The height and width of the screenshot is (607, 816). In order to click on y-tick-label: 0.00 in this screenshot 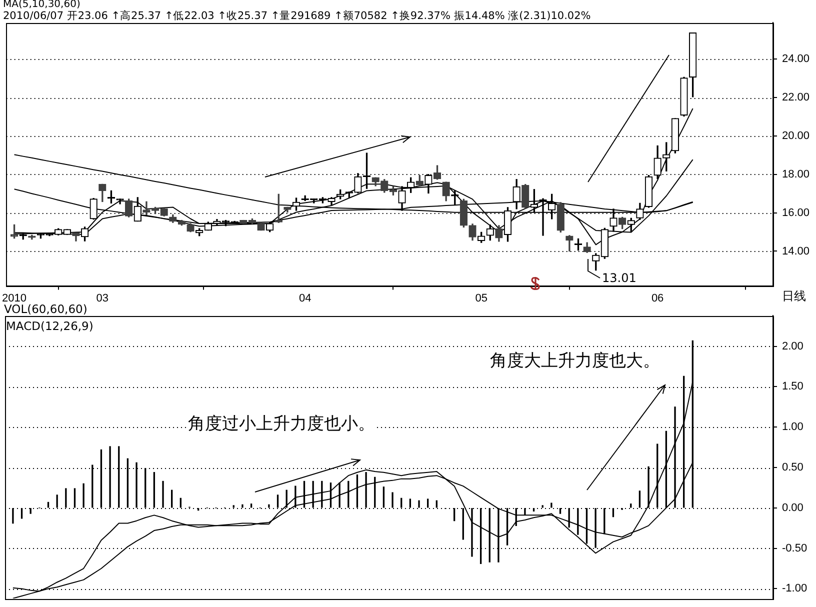, I will do `click(793, 508)`.